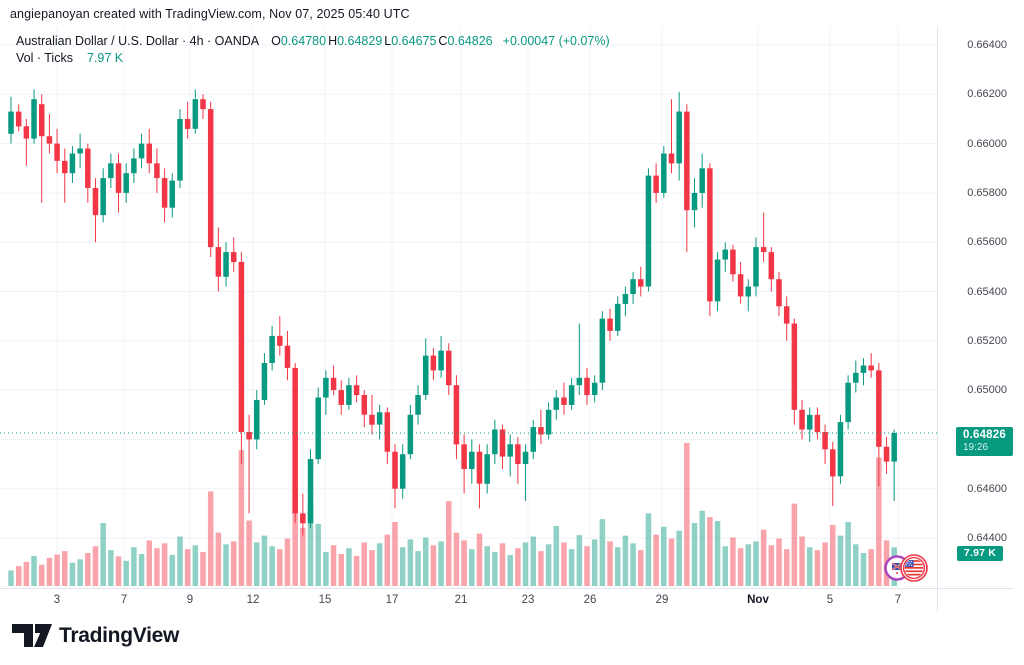 This screenshot has height=665, width=1024. I want to click on price-axis-label: 0.65600, so click(987, 242).